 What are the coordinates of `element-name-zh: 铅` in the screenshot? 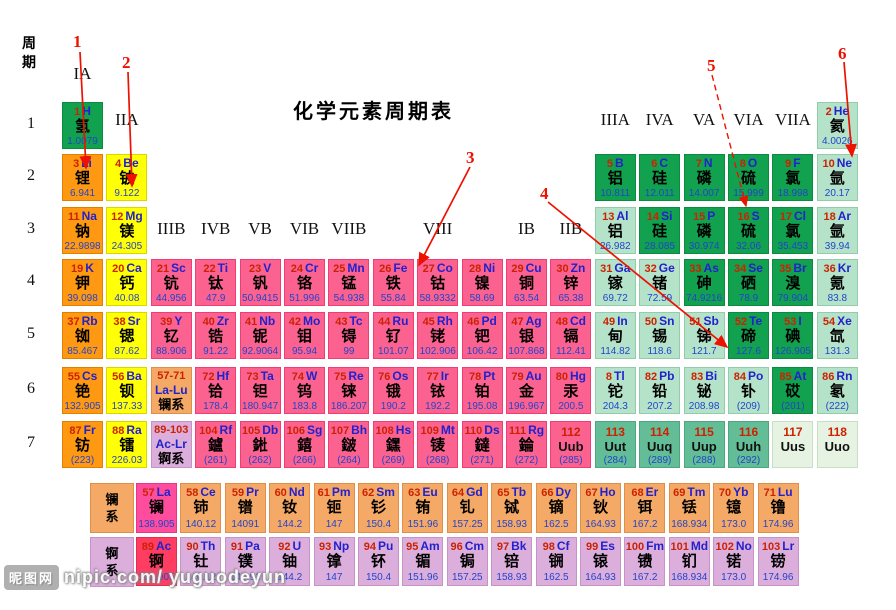 It's located at (660, 391).